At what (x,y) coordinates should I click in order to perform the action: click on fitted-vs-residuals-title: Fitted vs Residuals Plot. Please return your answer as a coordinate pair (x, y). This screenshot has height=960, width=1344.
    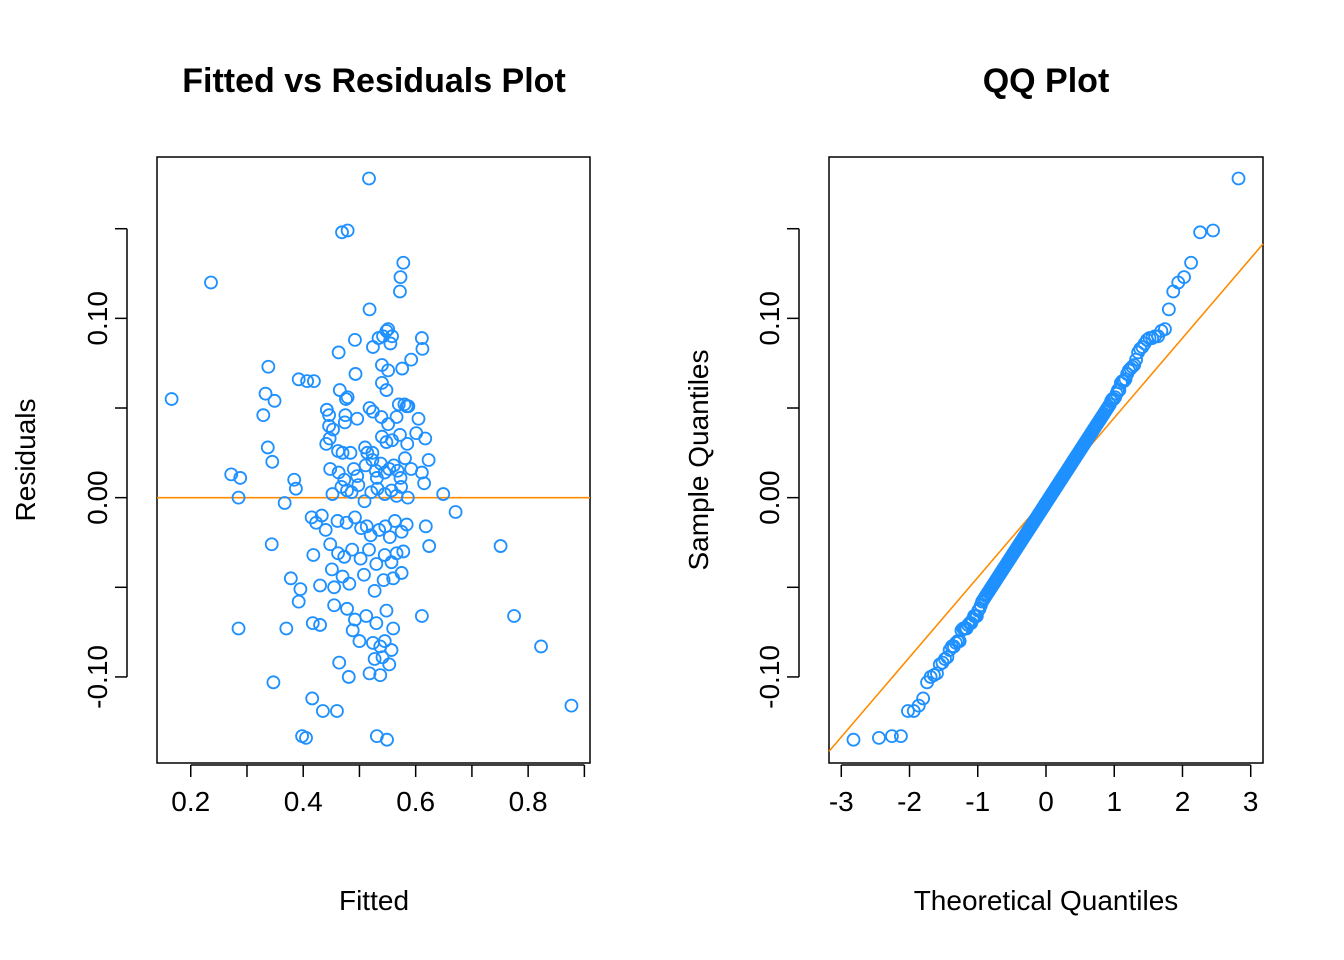
    Looking at the image, I should click on (374, 81).